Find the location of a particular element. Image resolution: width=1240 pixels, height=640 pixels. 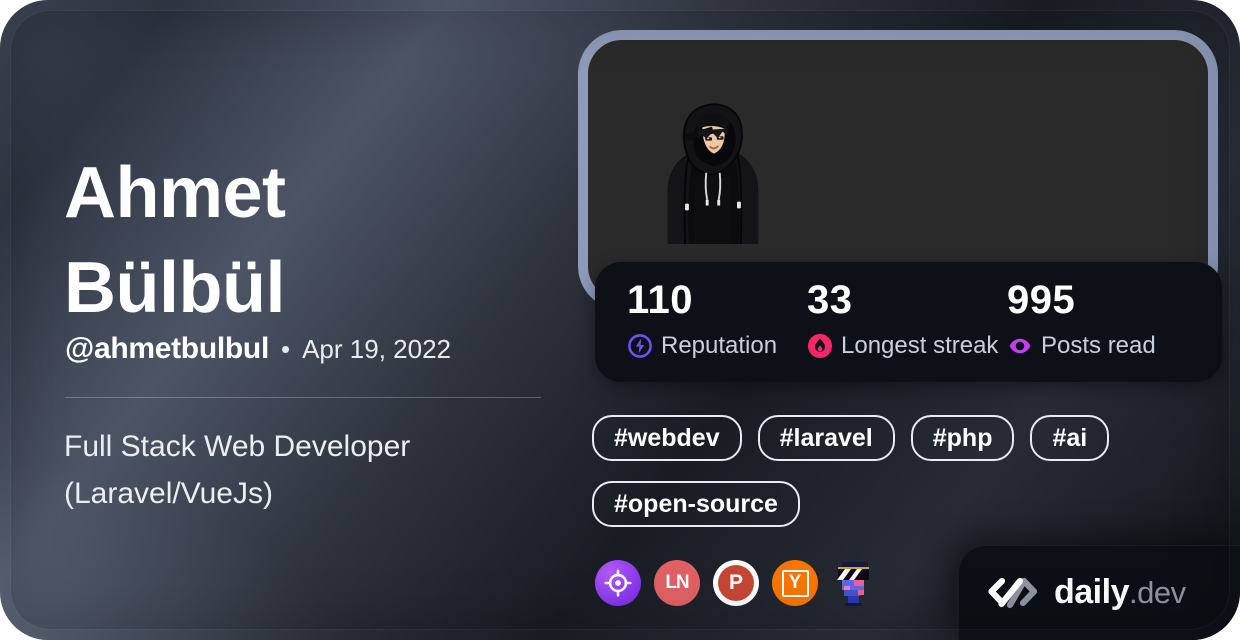

p-badge-inner: P is located at coordinates (736, 583).